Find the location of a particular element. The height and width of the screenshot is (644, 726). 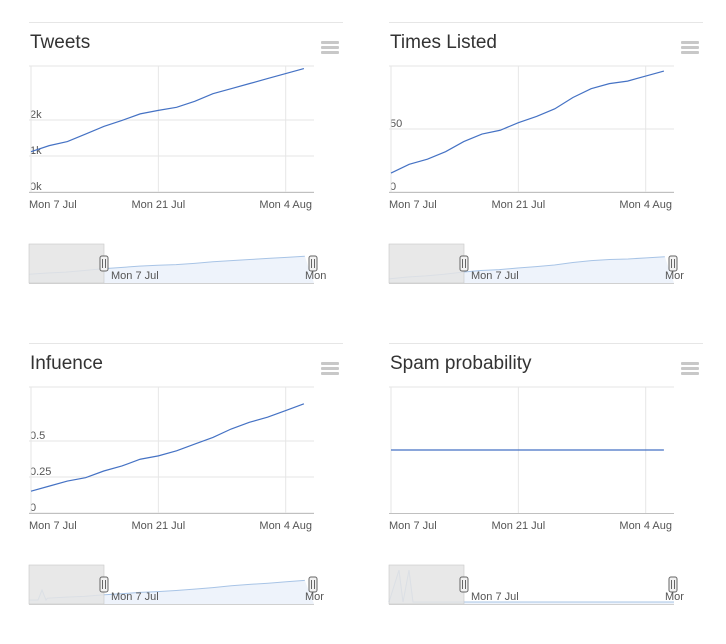

chart-title: Times Listed is located at coordinates (443, 42).